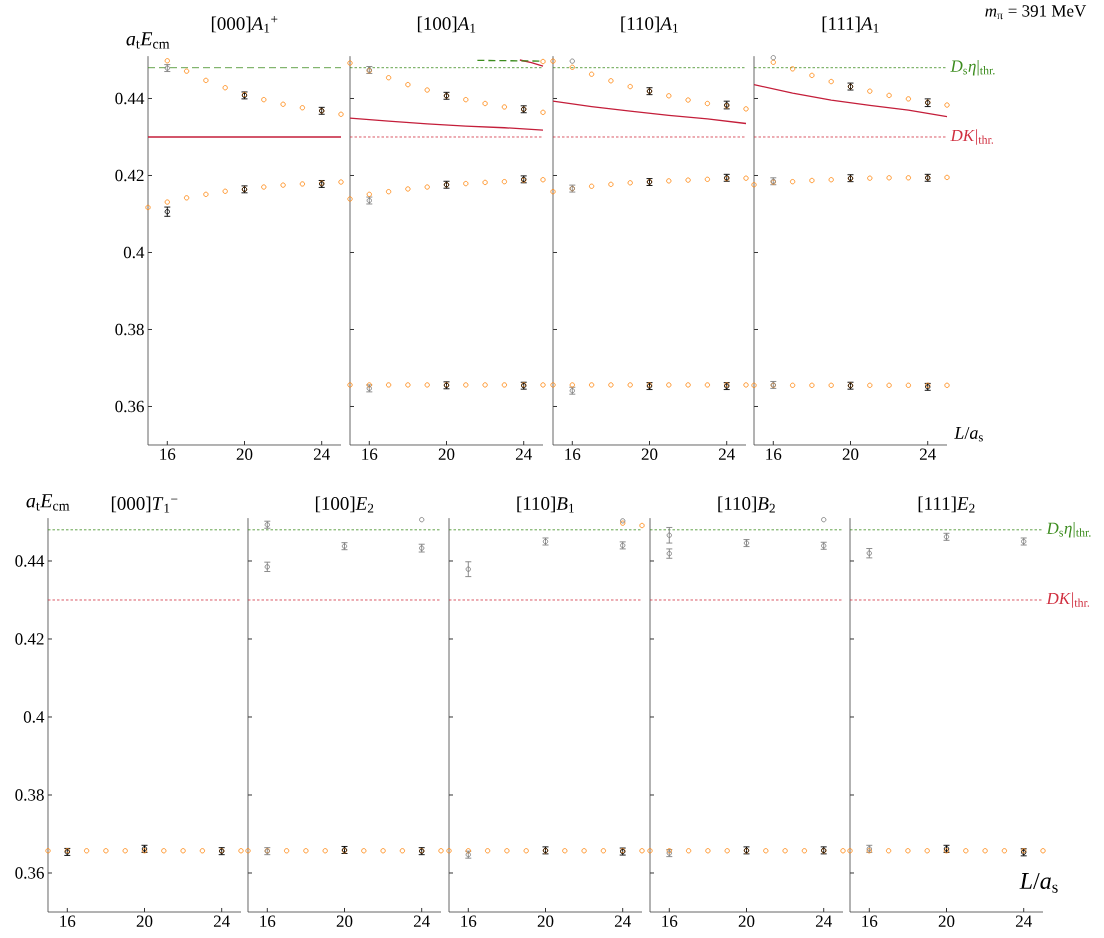 Image resolution: width=1104 pixels, height=938 pixels. What do you see at coordinates (746, 504) in the screenshot?
I see `chart-title: [110]B$_{2}$` at bounding box center [746, 504].